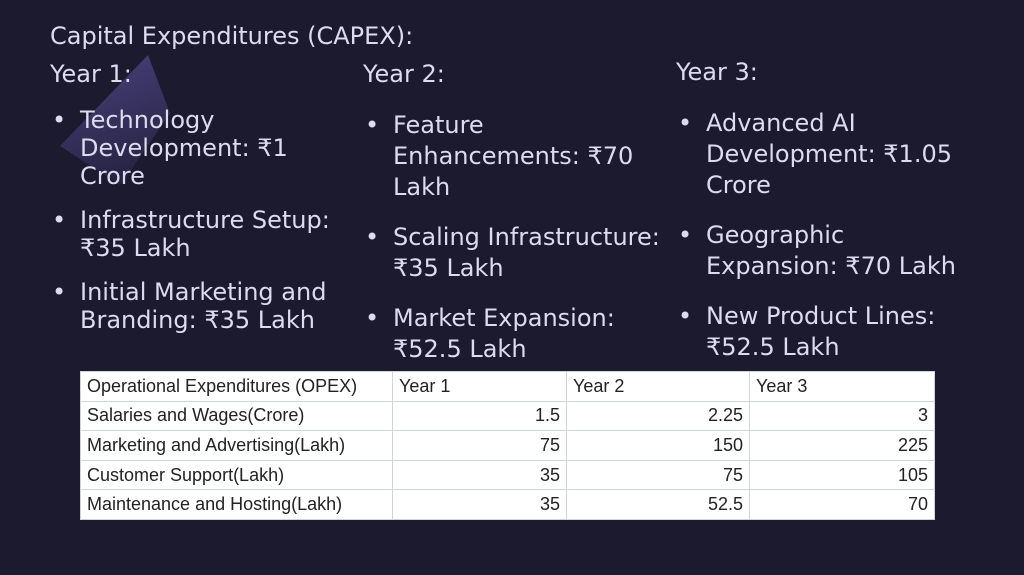 The width and height of the screenshot is (1024, 575). What do you see at coordinates (236, 416) in the screenshot?
I see `table-cell: Salaries and Wages(Crore)` at bounding box center [236, 416].